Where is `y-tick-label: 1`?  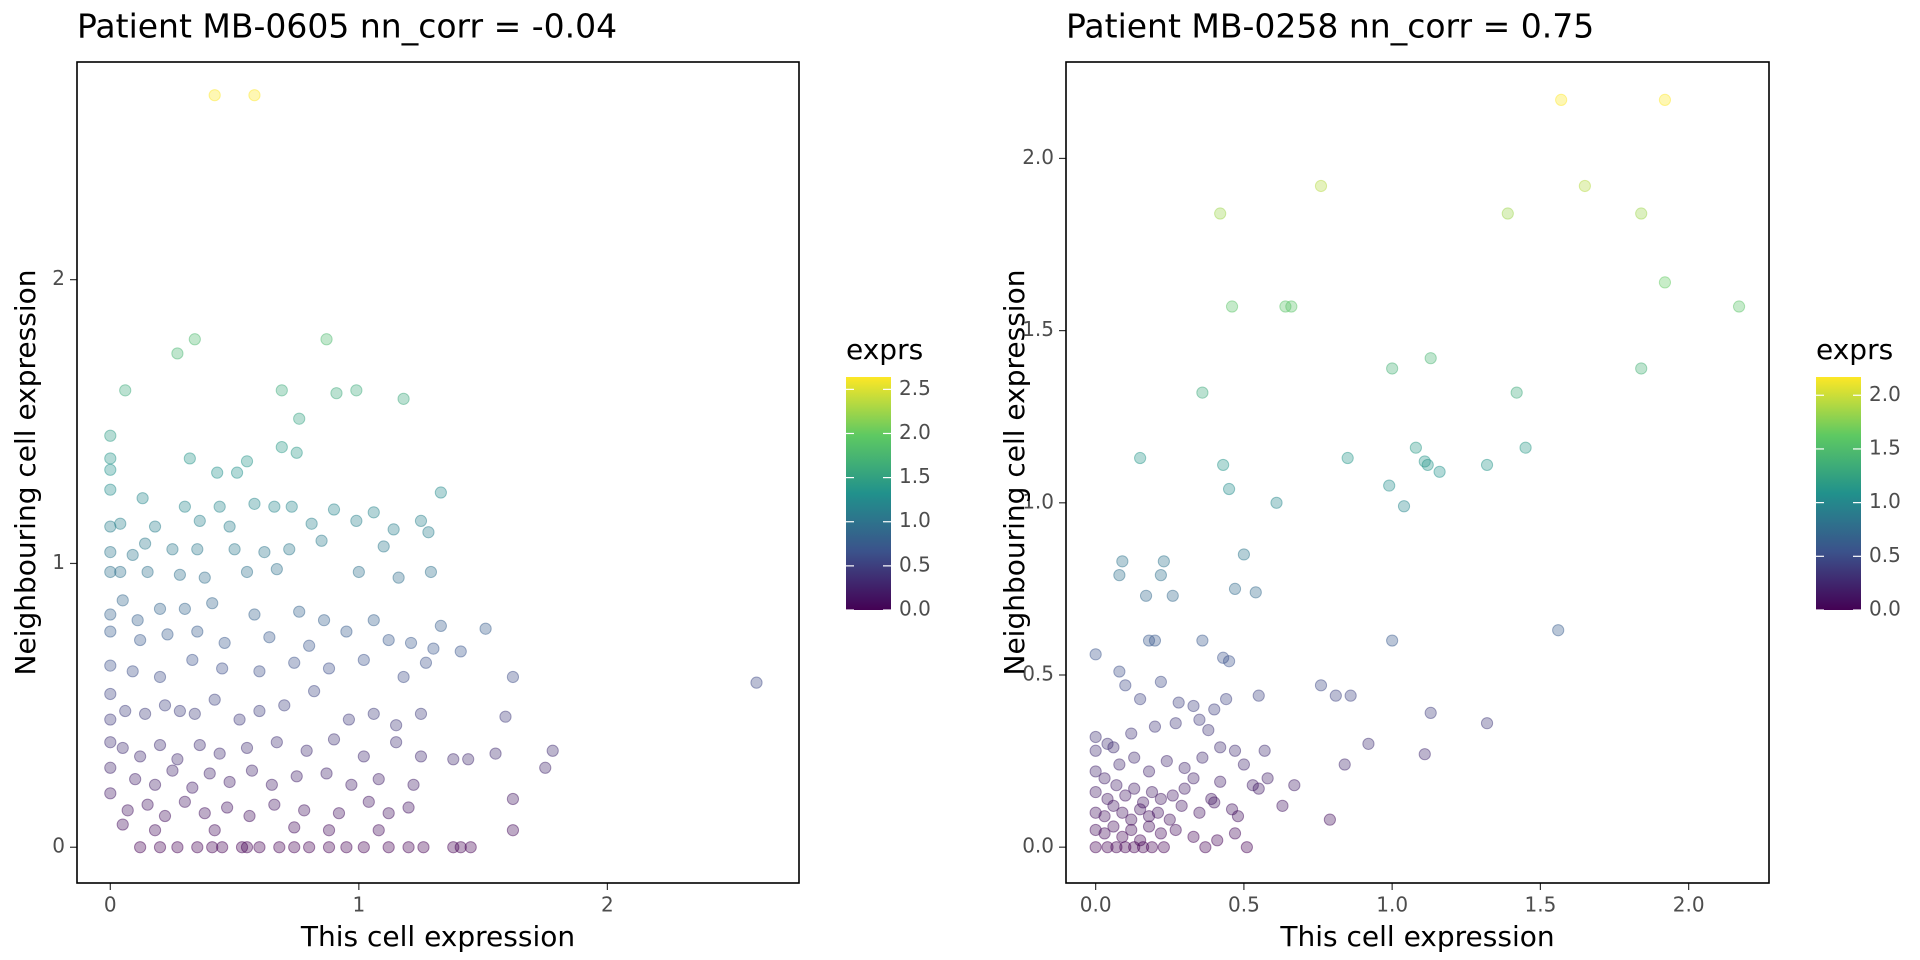
y-tick-label: 1 is located at coordinates (58, 562).